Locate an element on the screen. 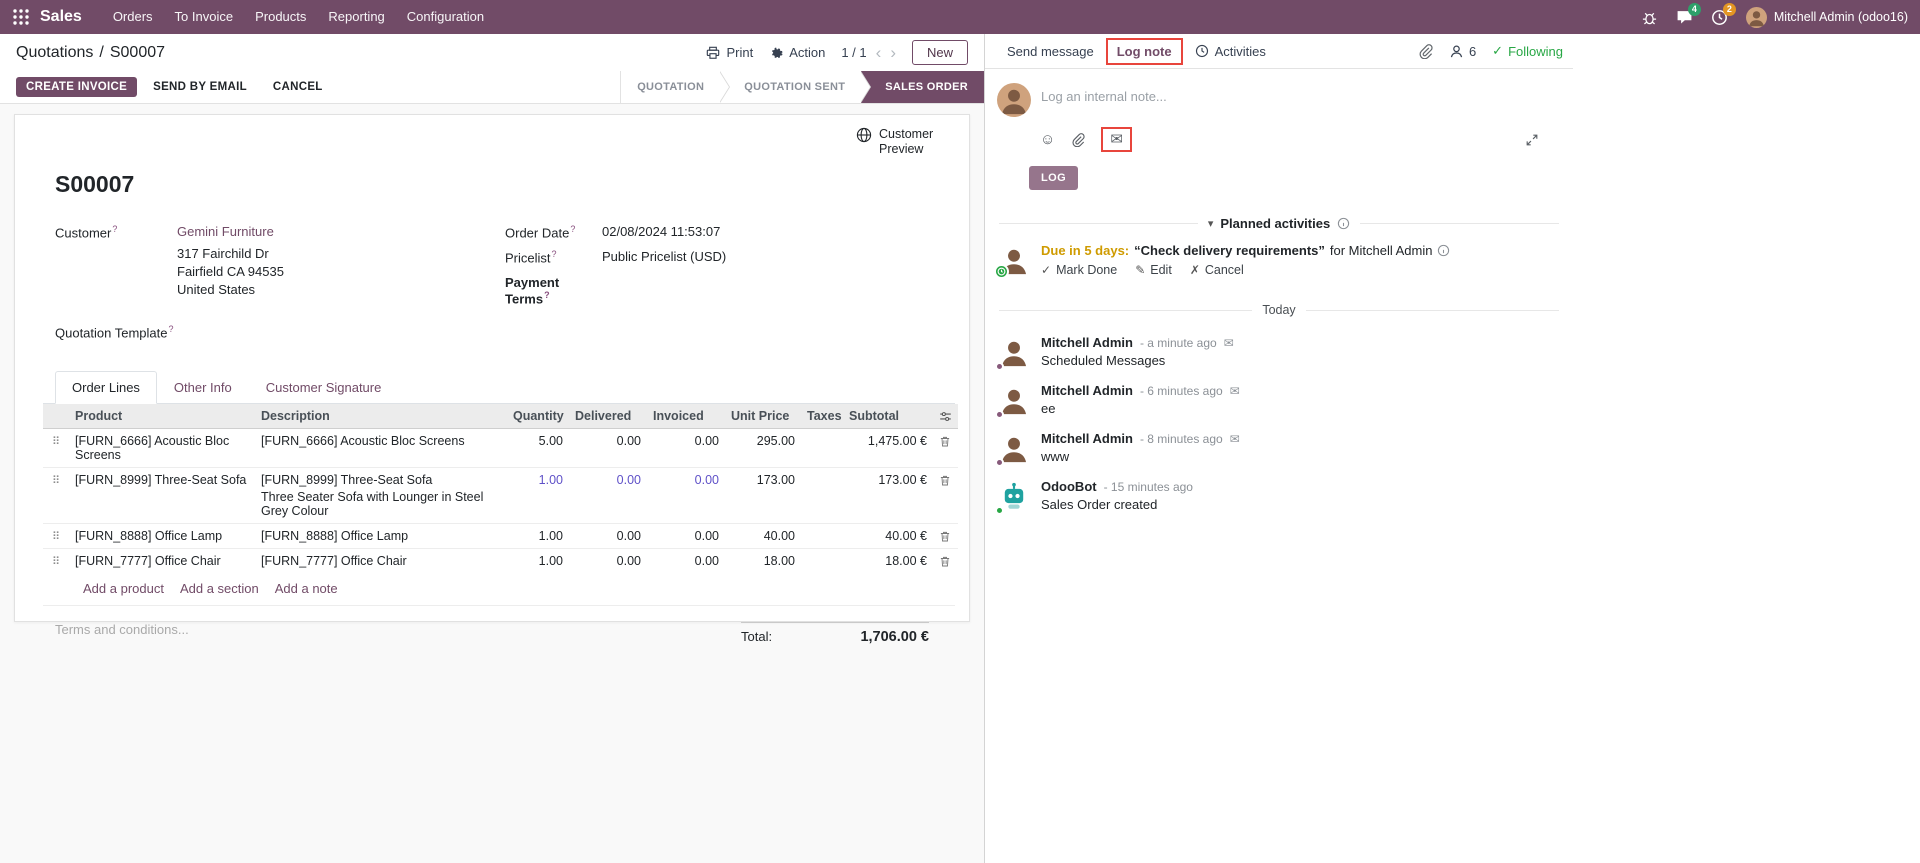 This screenshot has height=863, width=1920. attach-files-button is located at coordinates (1425, 51).